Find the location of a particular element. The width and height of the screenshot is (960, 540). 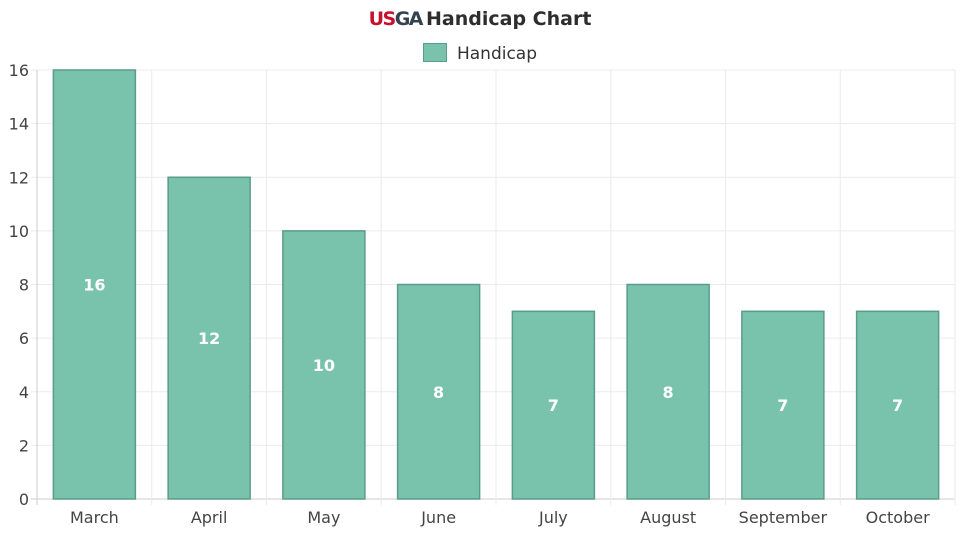

y-tick-label: 0 is located at coordinates (24, 499).